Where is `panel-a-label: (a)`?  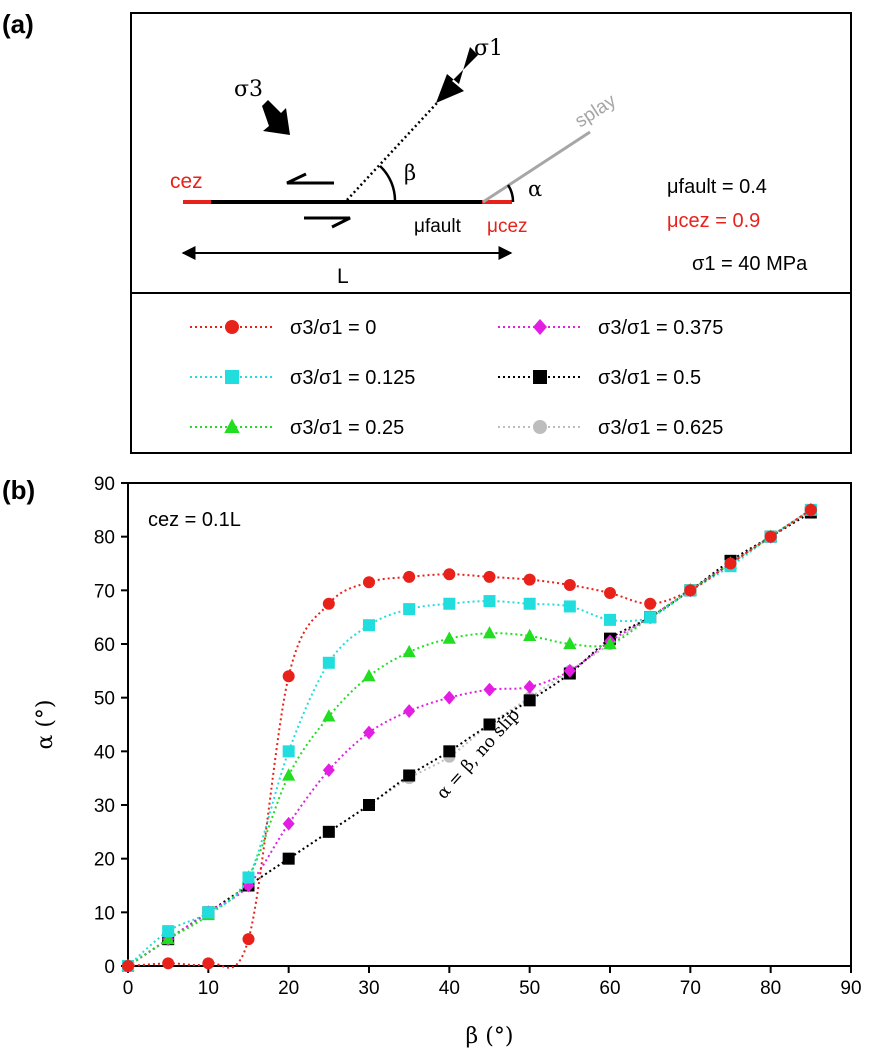
panel-a-label: (a) is located at coordinates (18, 24).